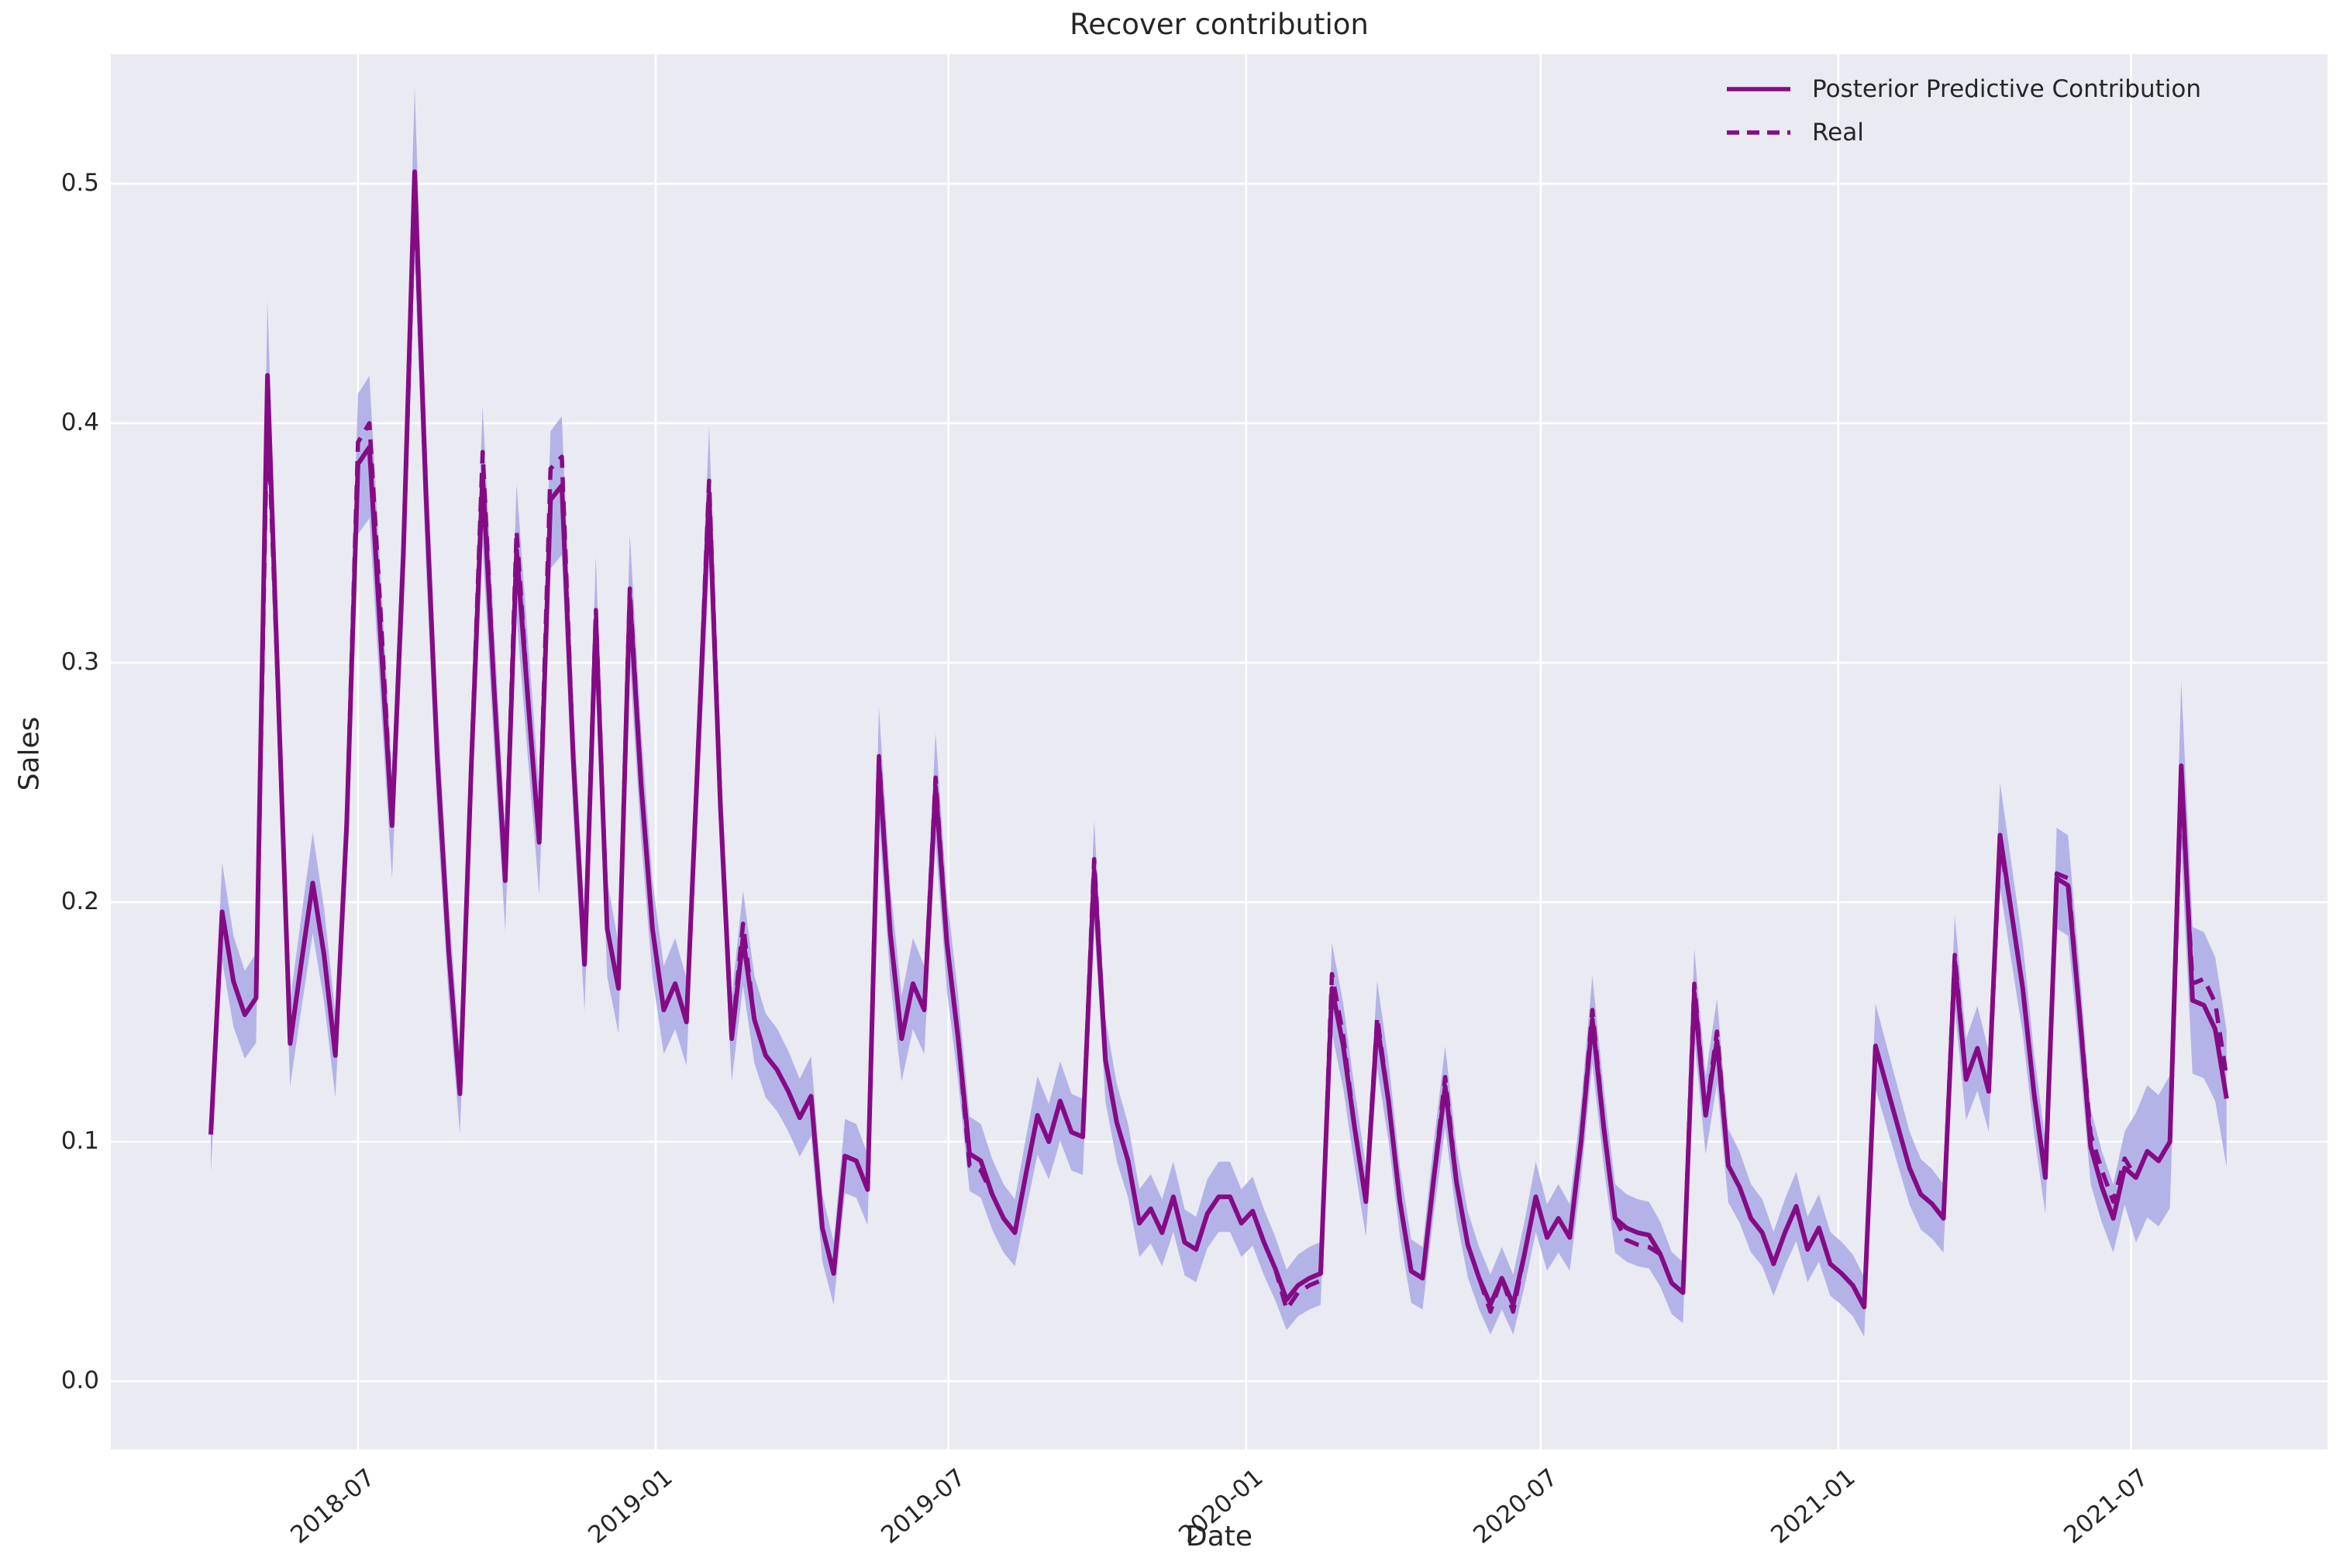 The width and height of the screenshot is (2343, 1568). What do you see at coordinates (29, 753) in the screenshot?
I see `y-axis-label: Sales` at bounding box center [29, 753].